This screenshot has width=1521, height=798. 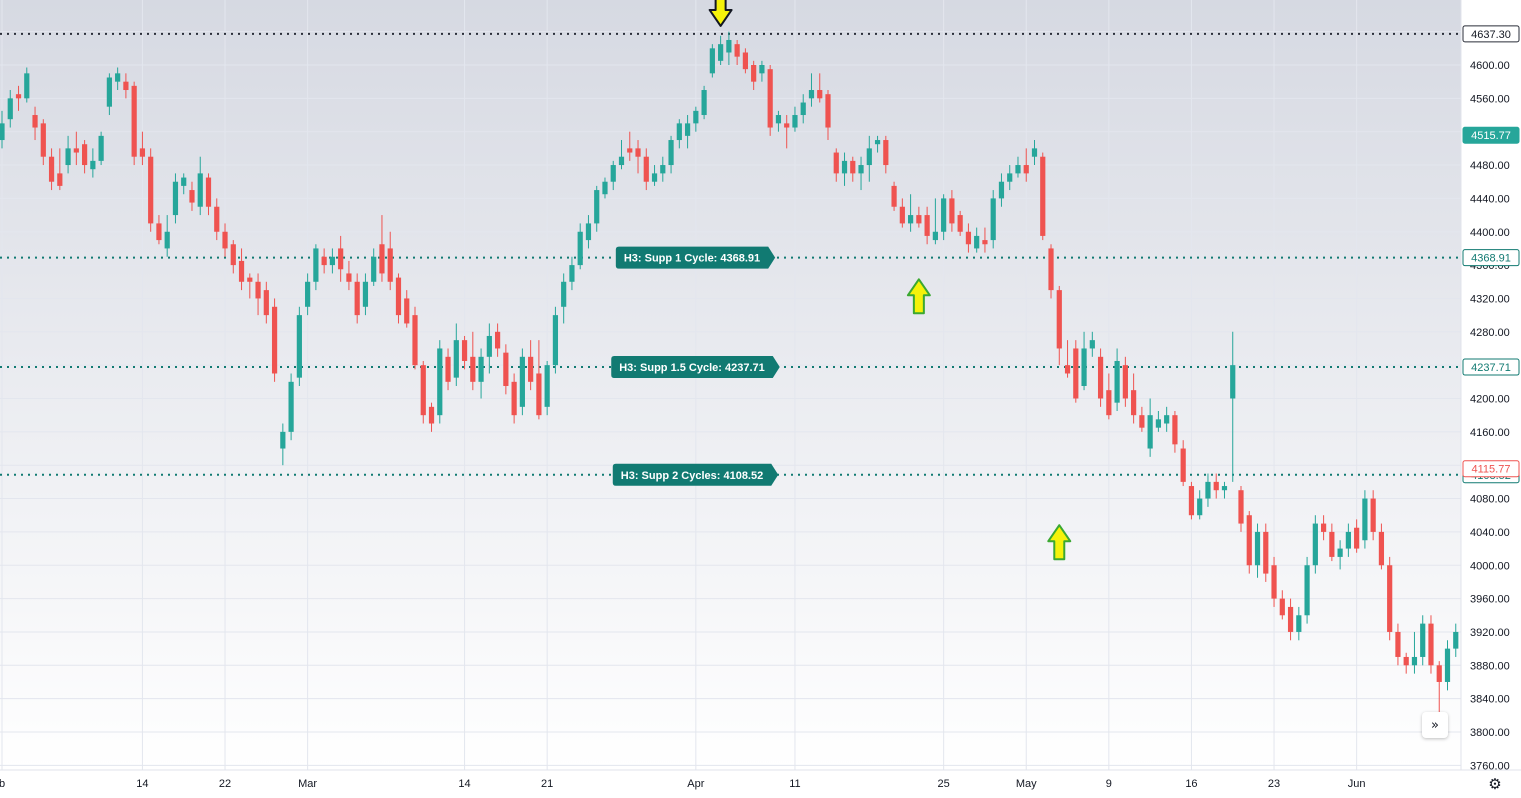 I want to click on chart-settings-button: ⚙, so click(x=1495, y=784).